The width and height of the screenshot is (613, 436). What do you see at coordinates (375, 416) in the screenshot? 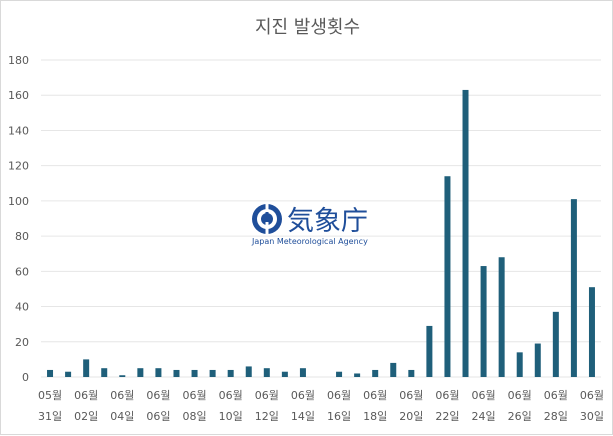
I see `x-tick-label-day: 18일` at bounding box center [375, 416].